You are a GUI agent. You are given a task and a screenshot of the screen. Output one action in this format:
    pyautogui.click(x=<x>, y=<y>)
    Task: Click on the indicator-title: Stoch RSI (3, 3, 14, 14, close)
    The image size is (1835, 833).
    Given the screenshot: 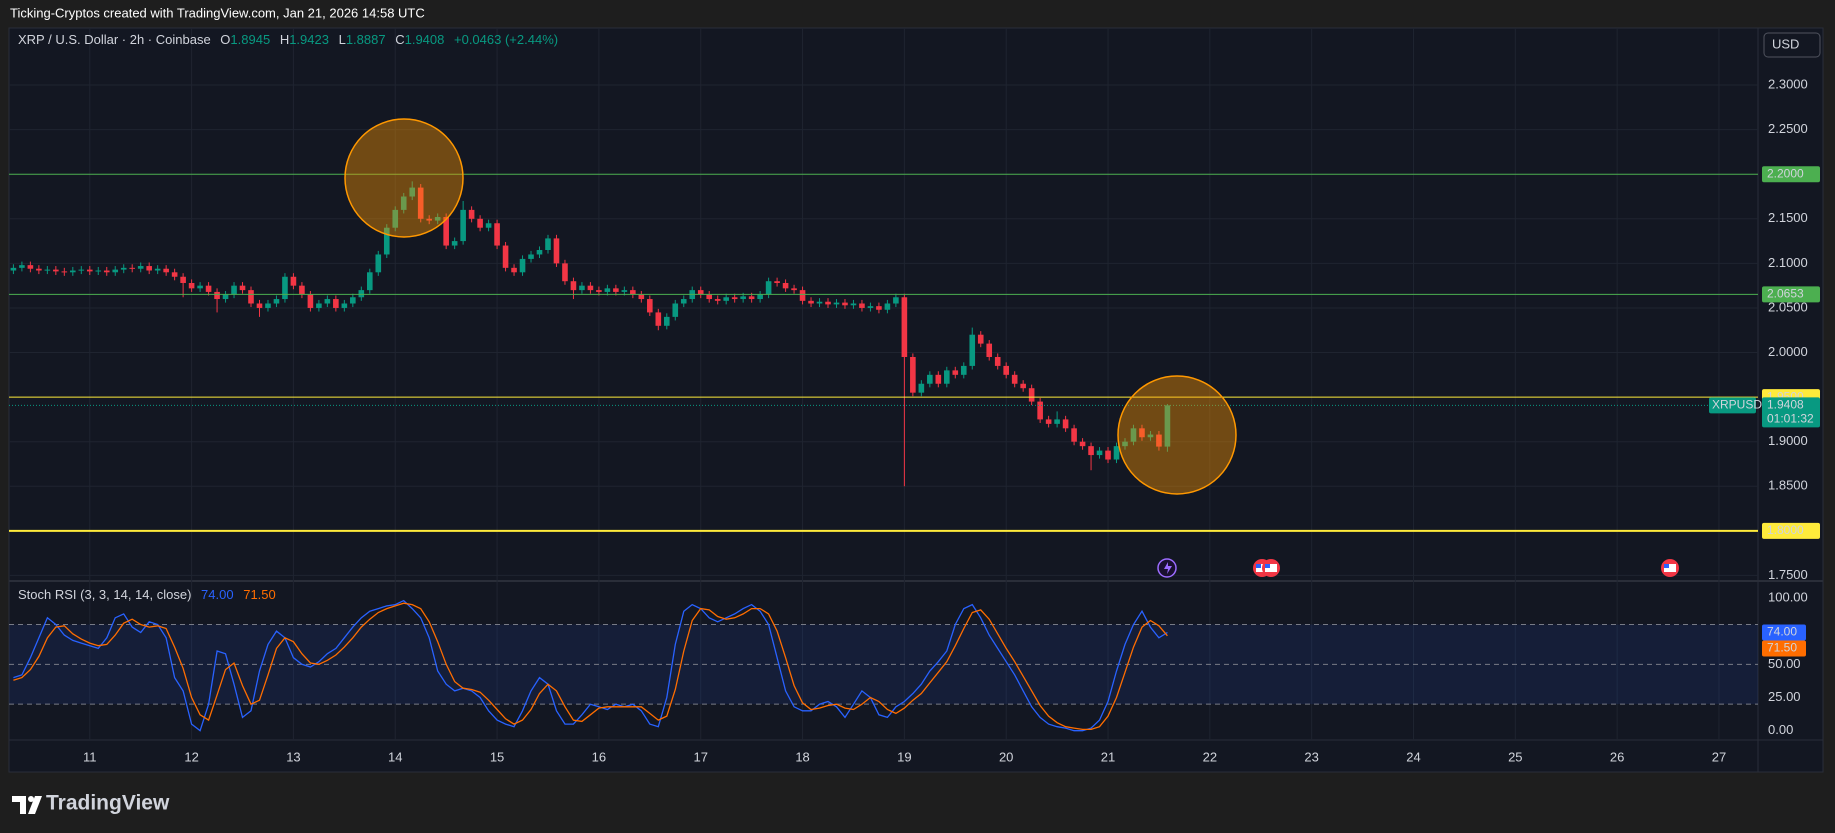 What is the action you would take?
    pyautogui.click(x=104, y=594)
    